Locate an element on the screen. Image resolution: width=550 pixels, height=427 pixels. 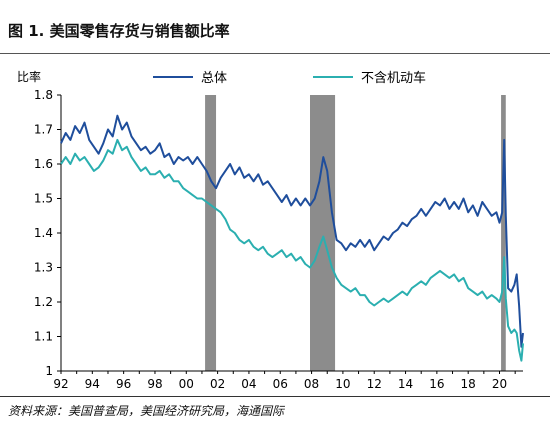
y-tick-label: 1.2 is located at coordinates (43, 302).